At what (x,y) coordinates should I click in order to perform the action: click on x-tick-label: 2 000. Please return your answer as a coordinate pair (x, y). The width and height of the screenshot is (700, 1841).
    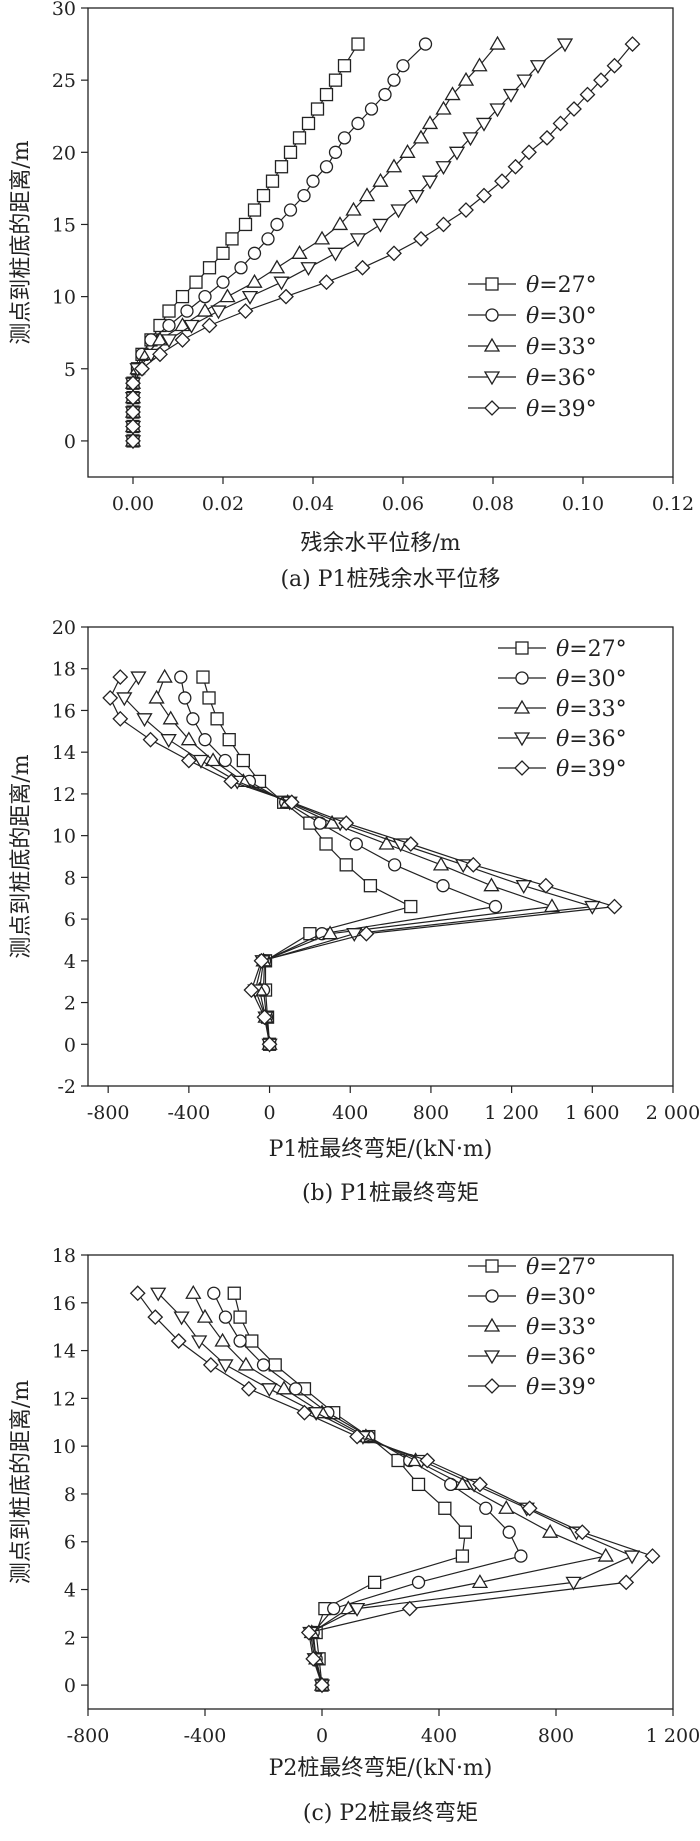
    Looking at the image, I should click on (673, 1113).